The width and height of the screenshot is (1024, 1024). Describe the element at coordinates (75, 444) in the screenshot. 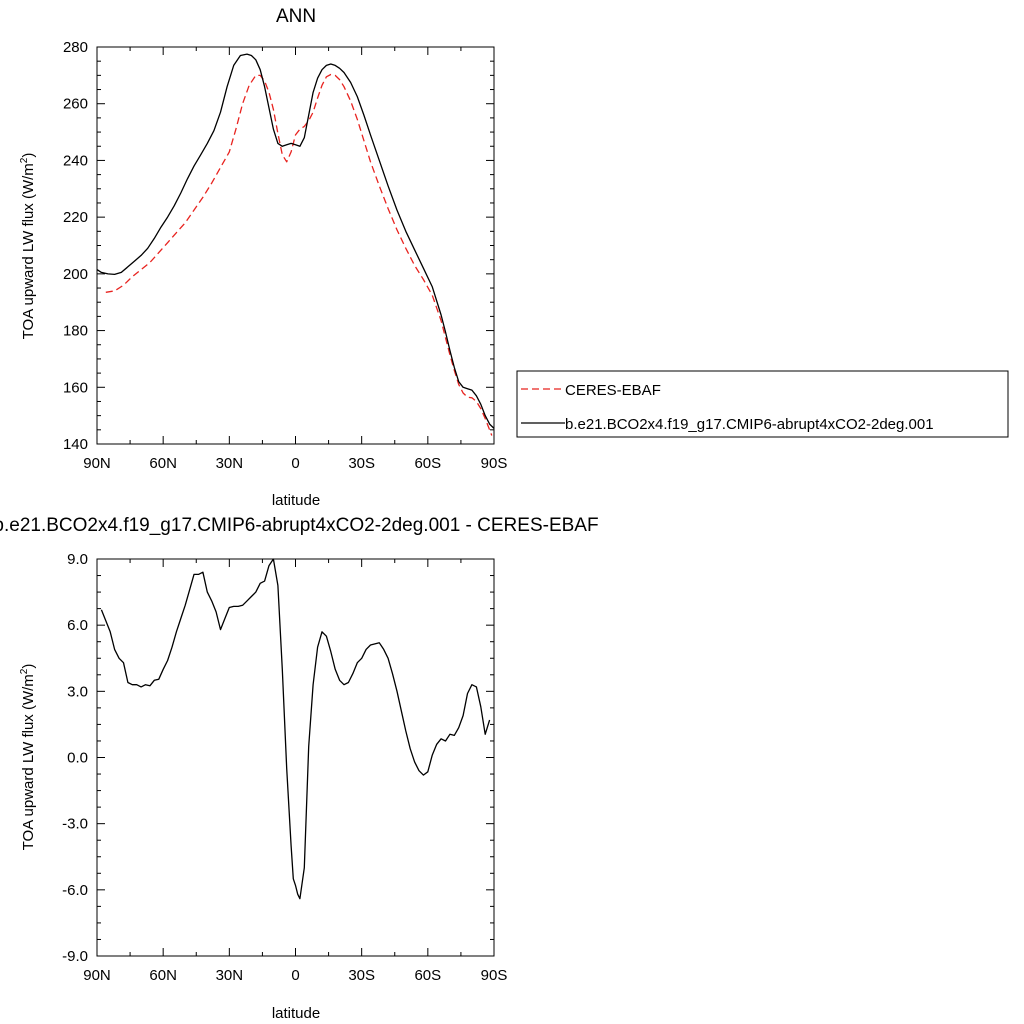

I see `top-y-tick-label: 140` at that location.